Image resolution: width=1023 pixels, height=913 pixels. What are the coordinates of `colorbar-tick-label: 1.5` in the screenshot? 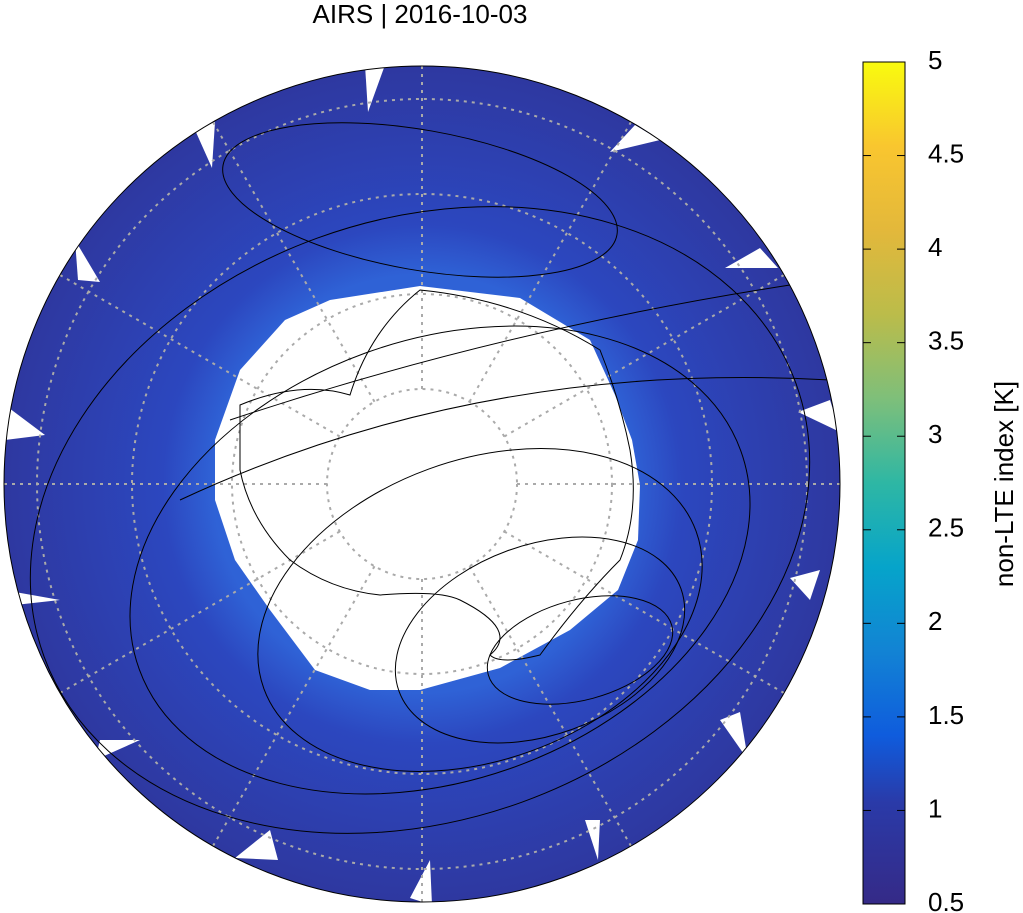 It's located at (946, 715).